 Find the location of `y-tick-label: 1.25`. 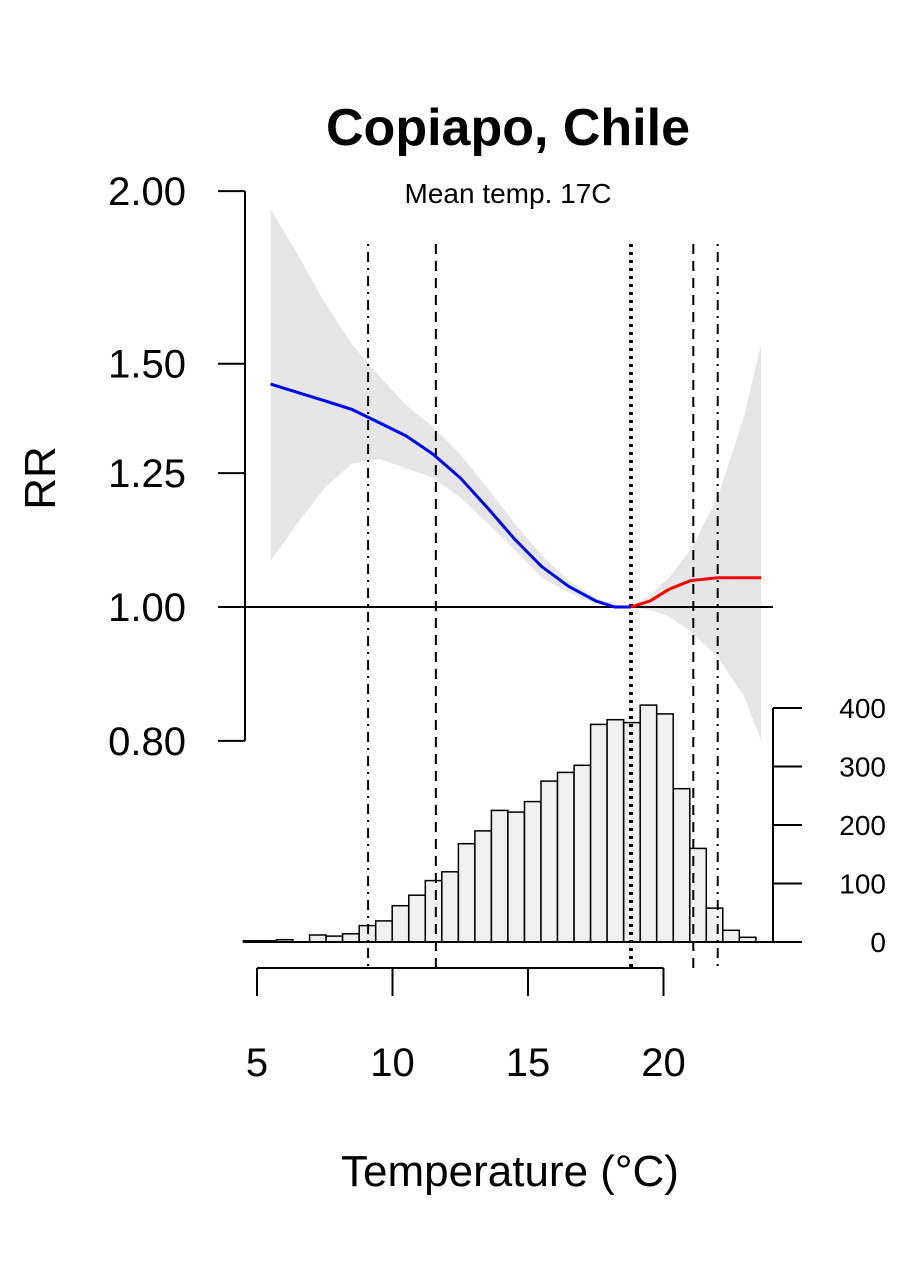

y-tick-label: 1.25 is located at coordinates (147, 474).